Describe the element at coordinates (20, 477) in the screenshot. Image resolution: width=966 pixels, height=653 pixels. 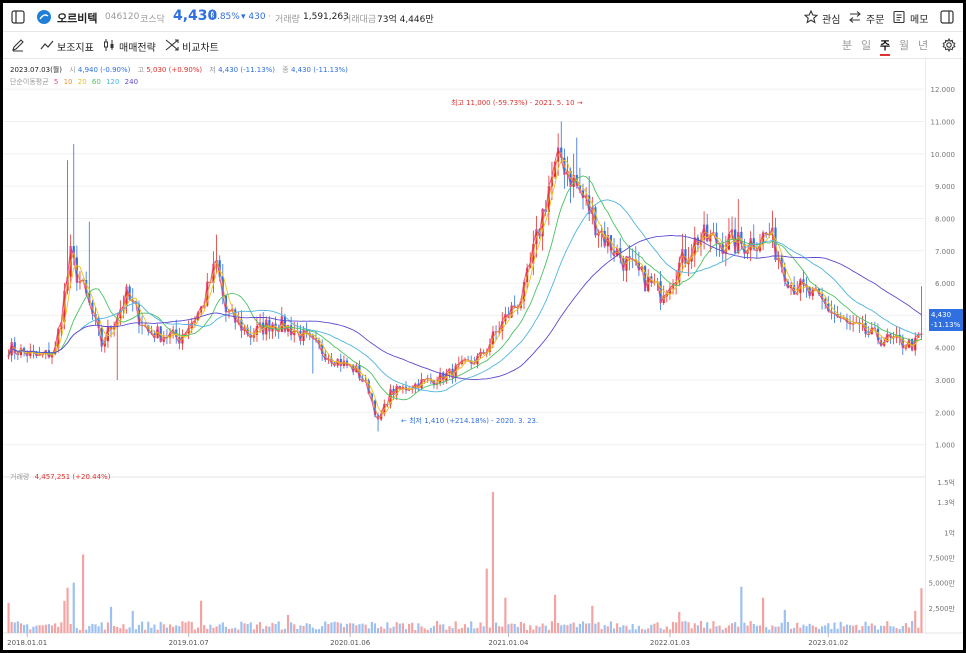
I see `volume-panel-label: 거래량` at that location.